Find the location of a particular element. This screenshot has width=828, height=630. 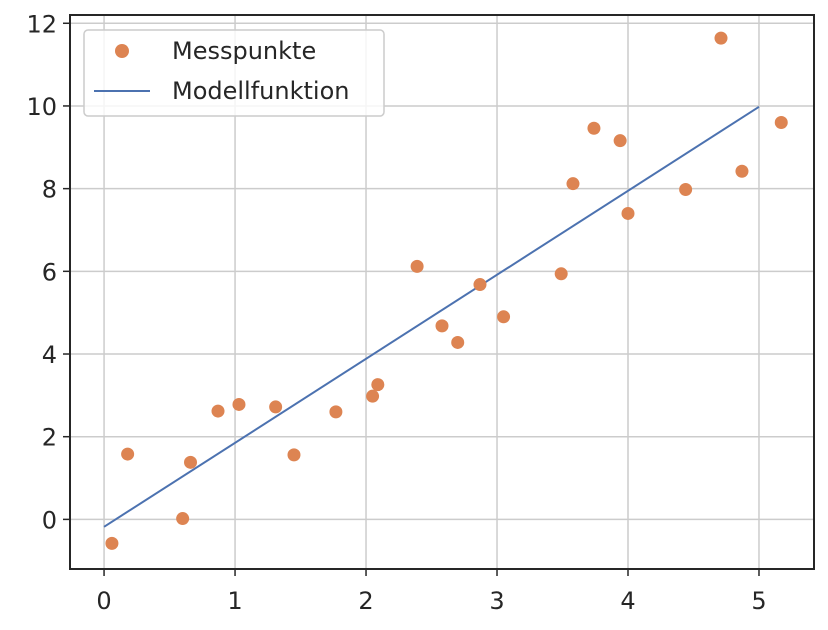

x-tick-label: 2 is located at coordinates (365, 601).